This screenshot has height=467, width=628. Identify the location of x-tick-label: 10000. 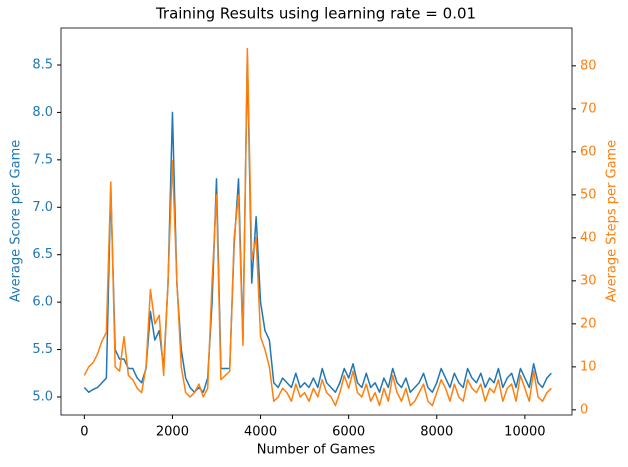
(524, 432).